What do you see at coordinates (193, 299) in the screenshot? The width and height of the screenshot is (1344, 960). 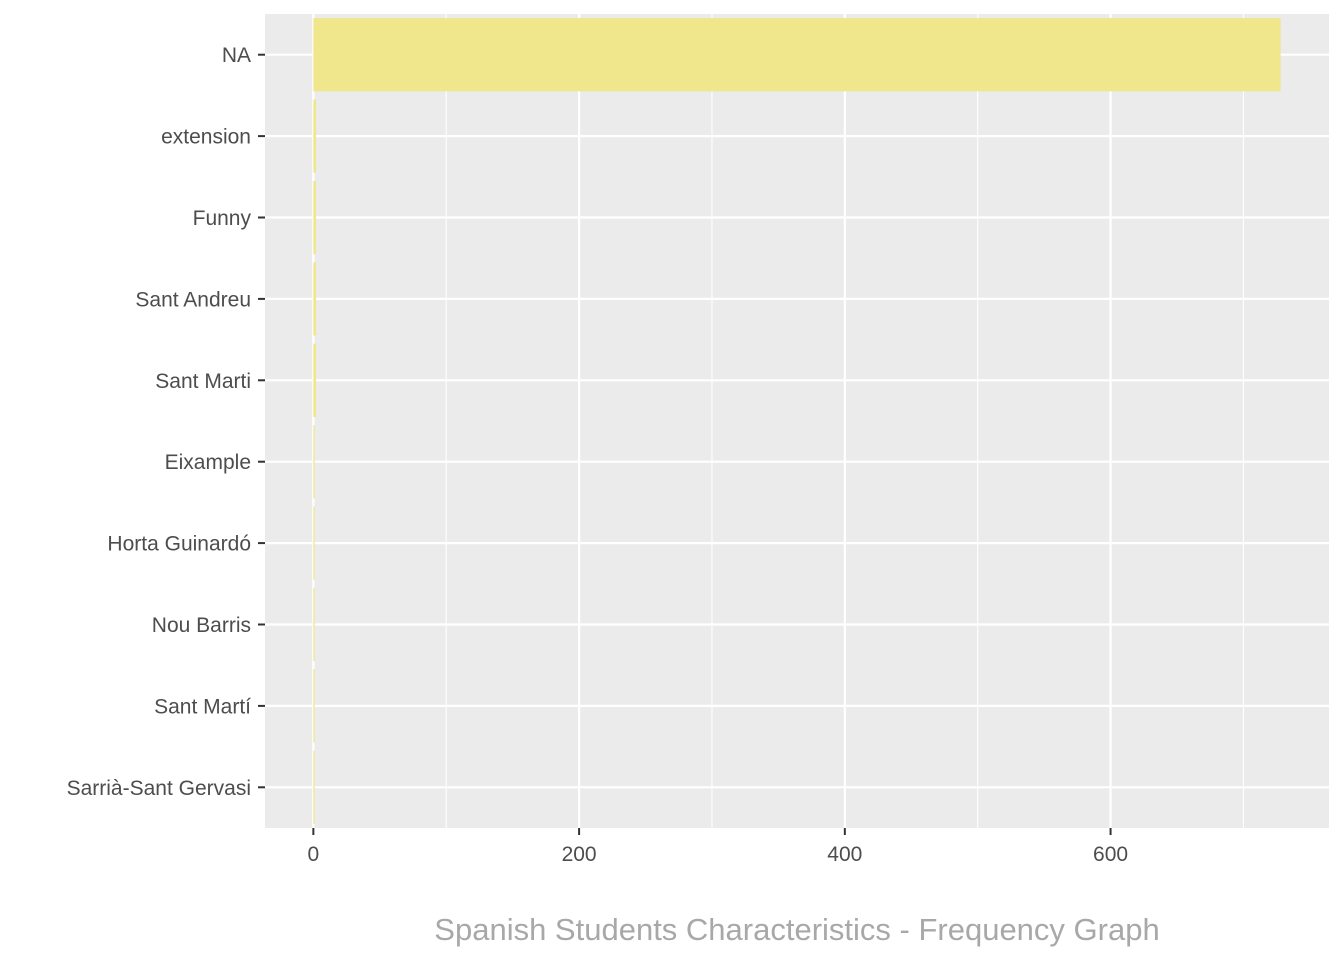 I see `y-tick-label: Sant Andreu` at bounding box center [193, 299].